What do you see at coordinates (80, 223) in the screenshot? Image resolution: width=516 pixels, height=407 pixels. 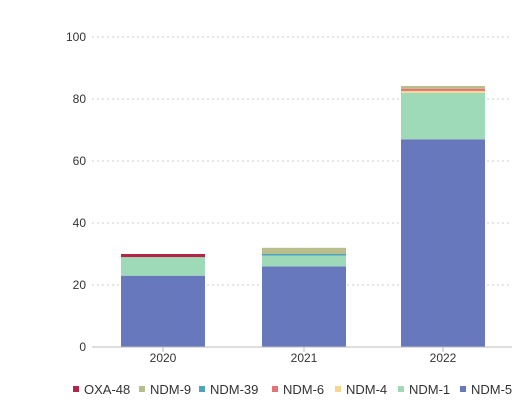 I see `y-tick-label: 40` at bounding box center [80, 223].